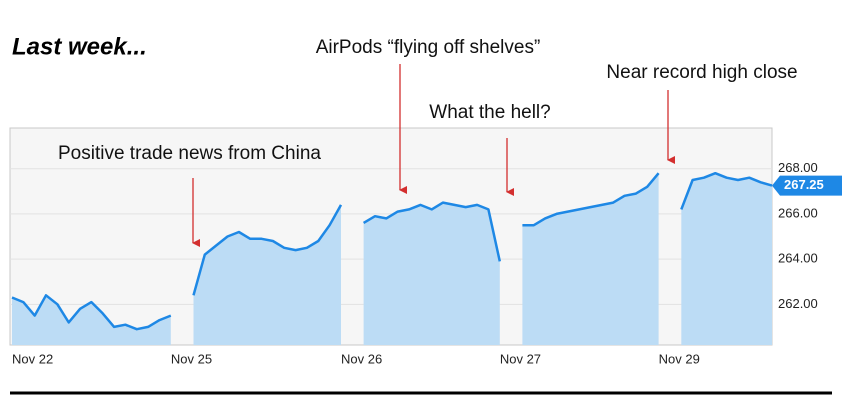  Describe the element at coordinates (361, 358) in the screenshot. I see `x-tick-label: Nov 26` at that location.